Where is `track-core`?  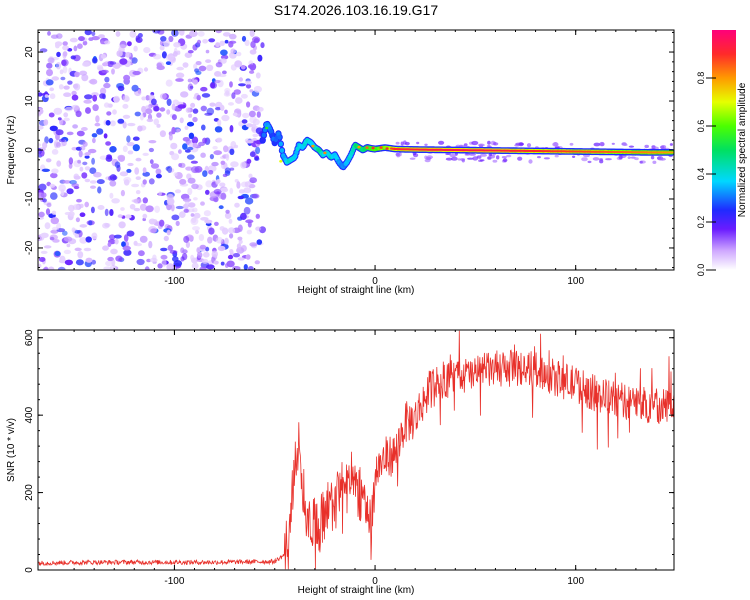
track-core is located at coordinates (280, 144).